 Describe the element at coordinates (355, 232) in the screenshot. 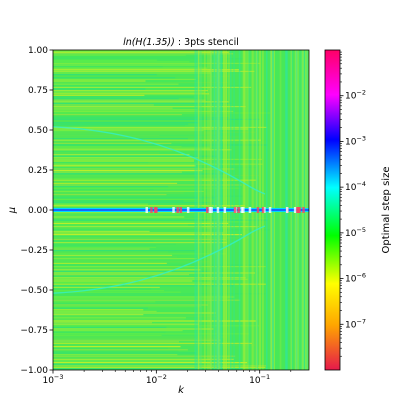

I see `colorbar-tick-label: 10⁻⁵` at that location.